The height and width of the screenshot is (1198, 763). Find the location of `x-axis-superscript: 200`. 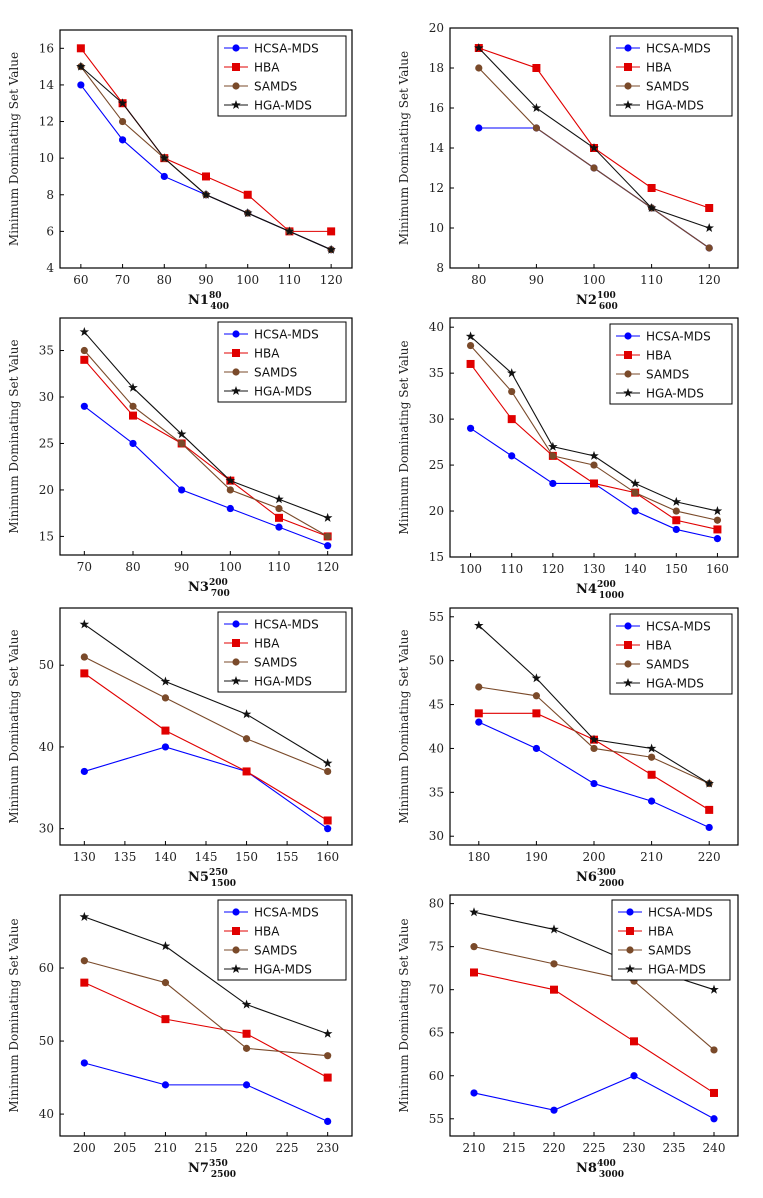

x-axis-superscript: 200 is located at coordinates (218, 583).